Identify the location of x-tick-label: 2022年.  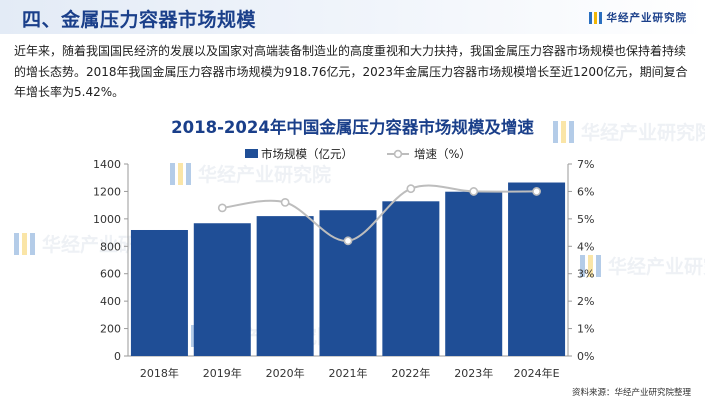
(410, 373).